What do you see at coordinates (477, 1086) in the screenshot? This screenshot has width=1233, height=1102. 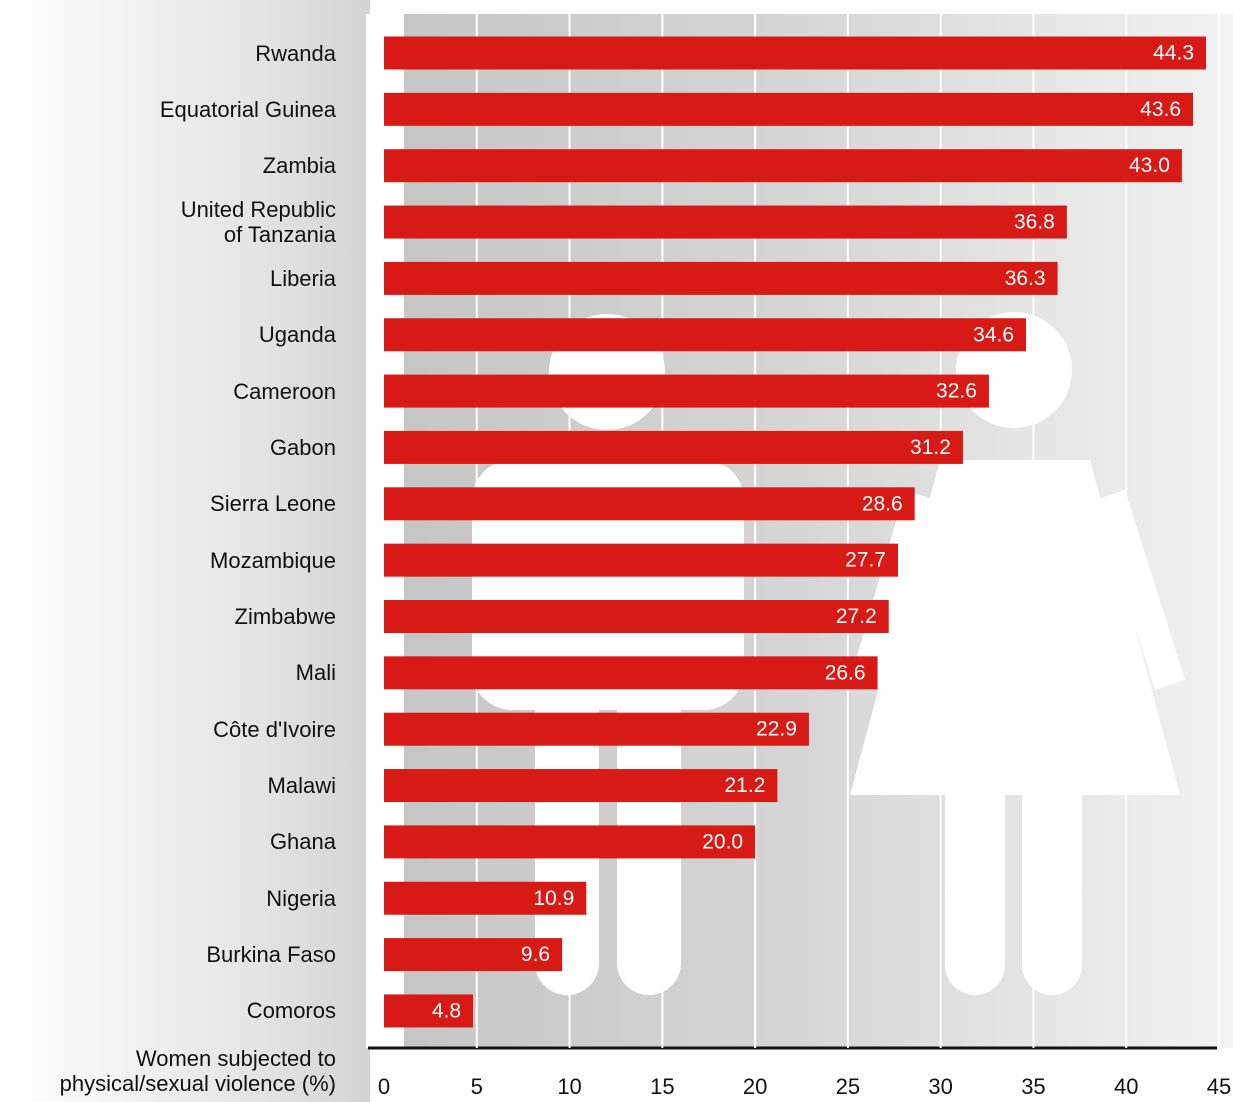 I see `x-tick-label: 5` at bounding box center [477, 1086].